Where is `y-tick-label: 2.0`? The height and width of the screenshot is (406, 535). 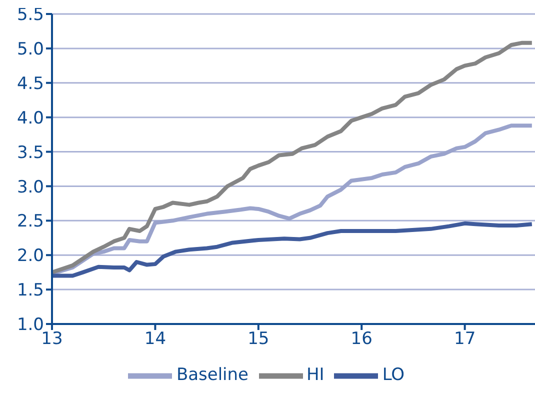 y-tick-label: 2.0 is located at coordinates (30, 256).